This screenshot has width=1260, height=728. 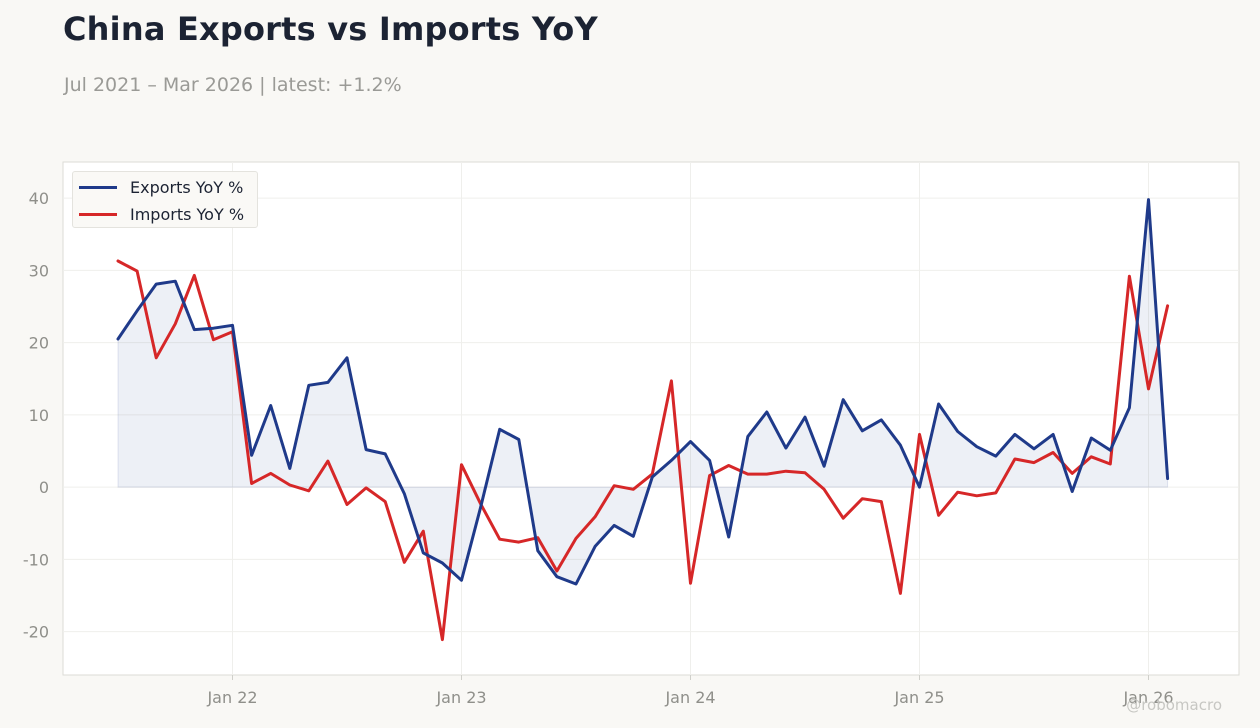 I want to click on x-tick-label: Jan 25, so click(x=918, y=697).